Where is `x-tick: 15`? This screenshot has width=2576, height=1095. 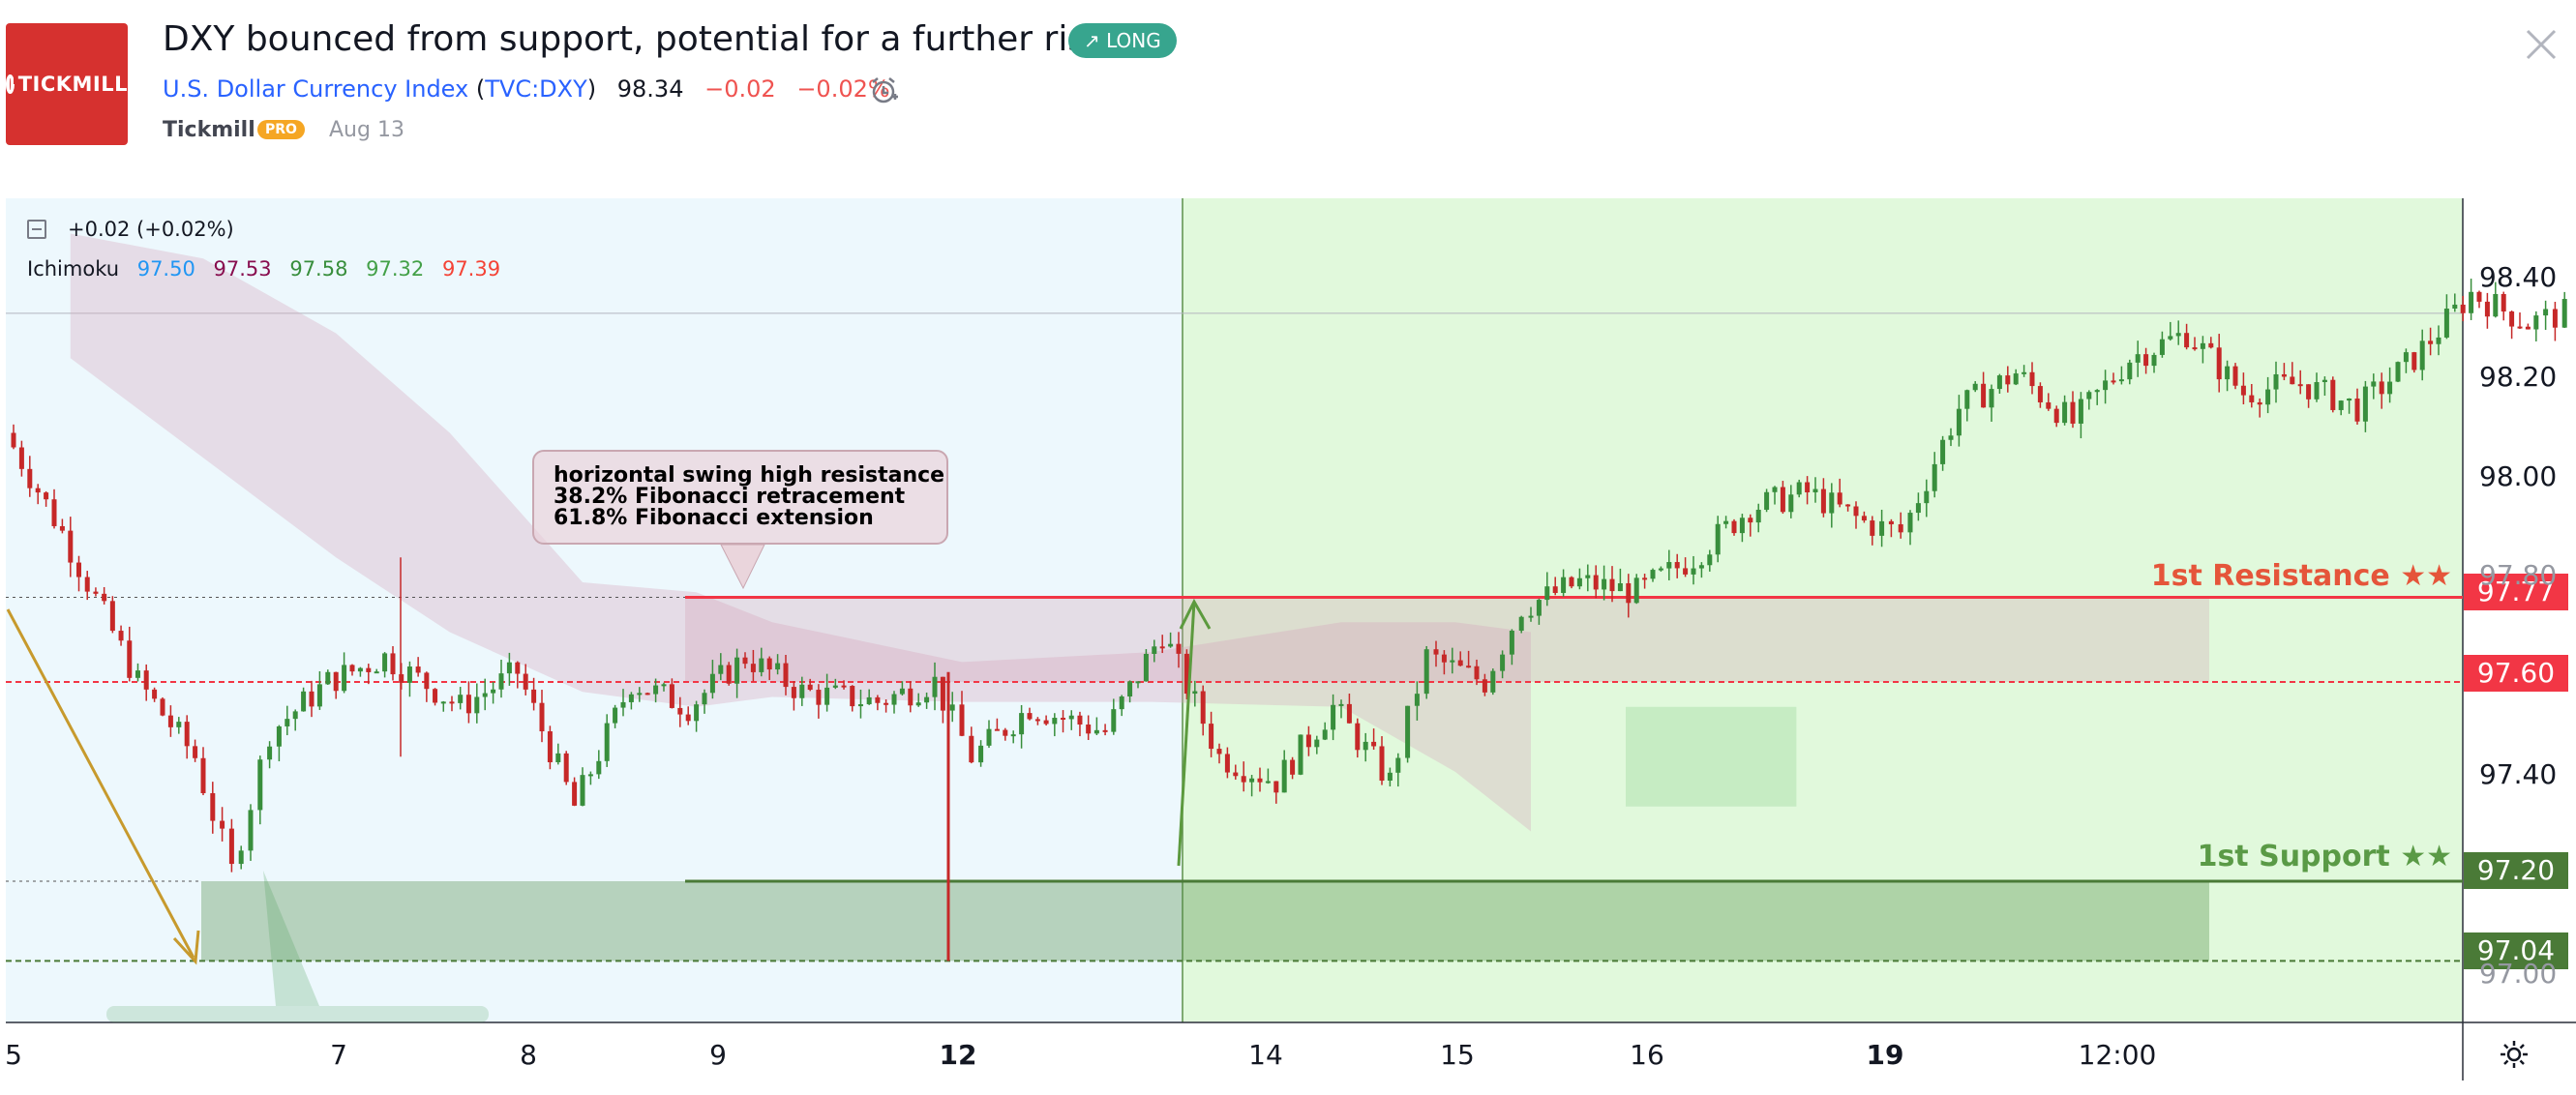
x-tick: 15 is located at coordinates (1457, 1055).